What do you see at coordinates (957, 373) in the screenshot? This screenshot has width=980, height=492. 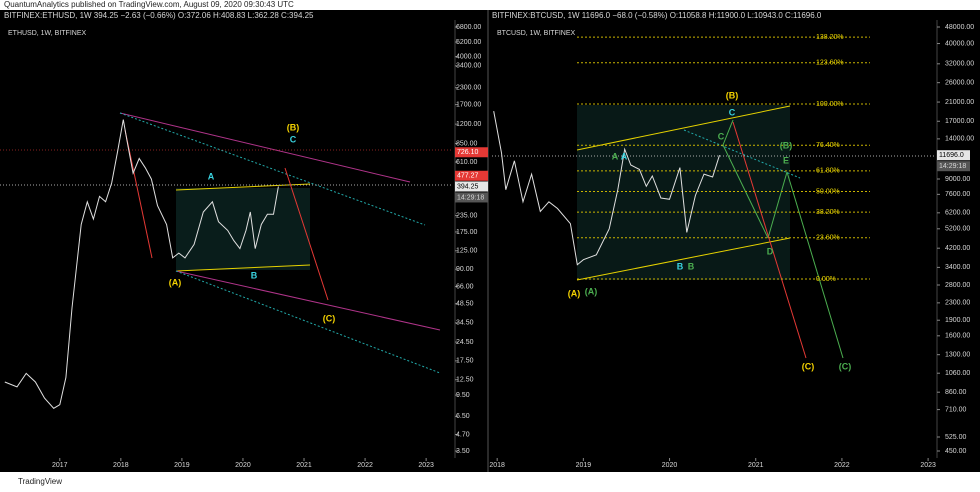 I see `y-tick-label: 1060.00` at bounding box center [957, 373].